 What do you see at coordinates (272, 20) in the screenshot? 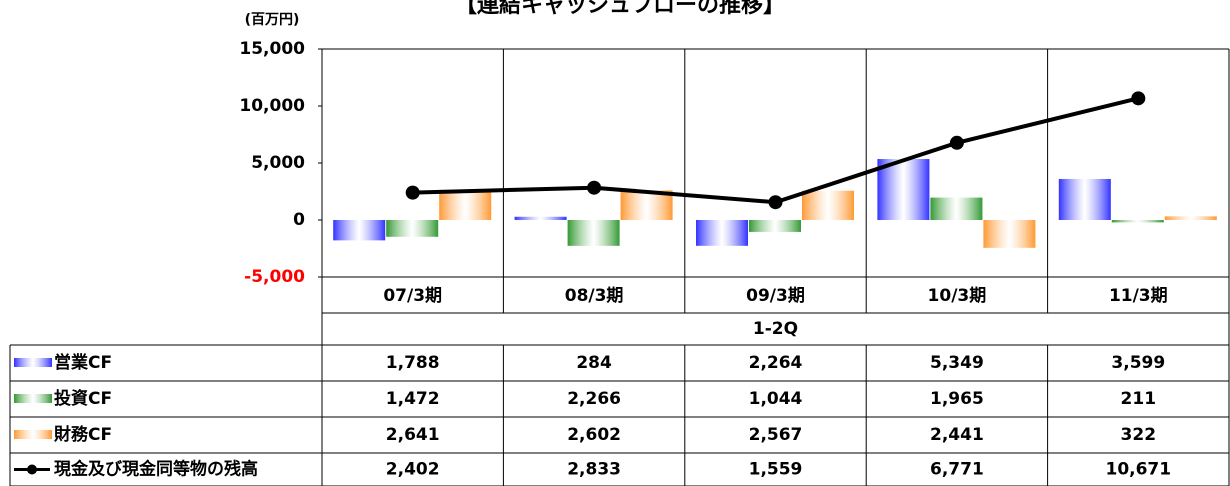
I see `y-unit: (百万円)` at bounding box center [272, 20].